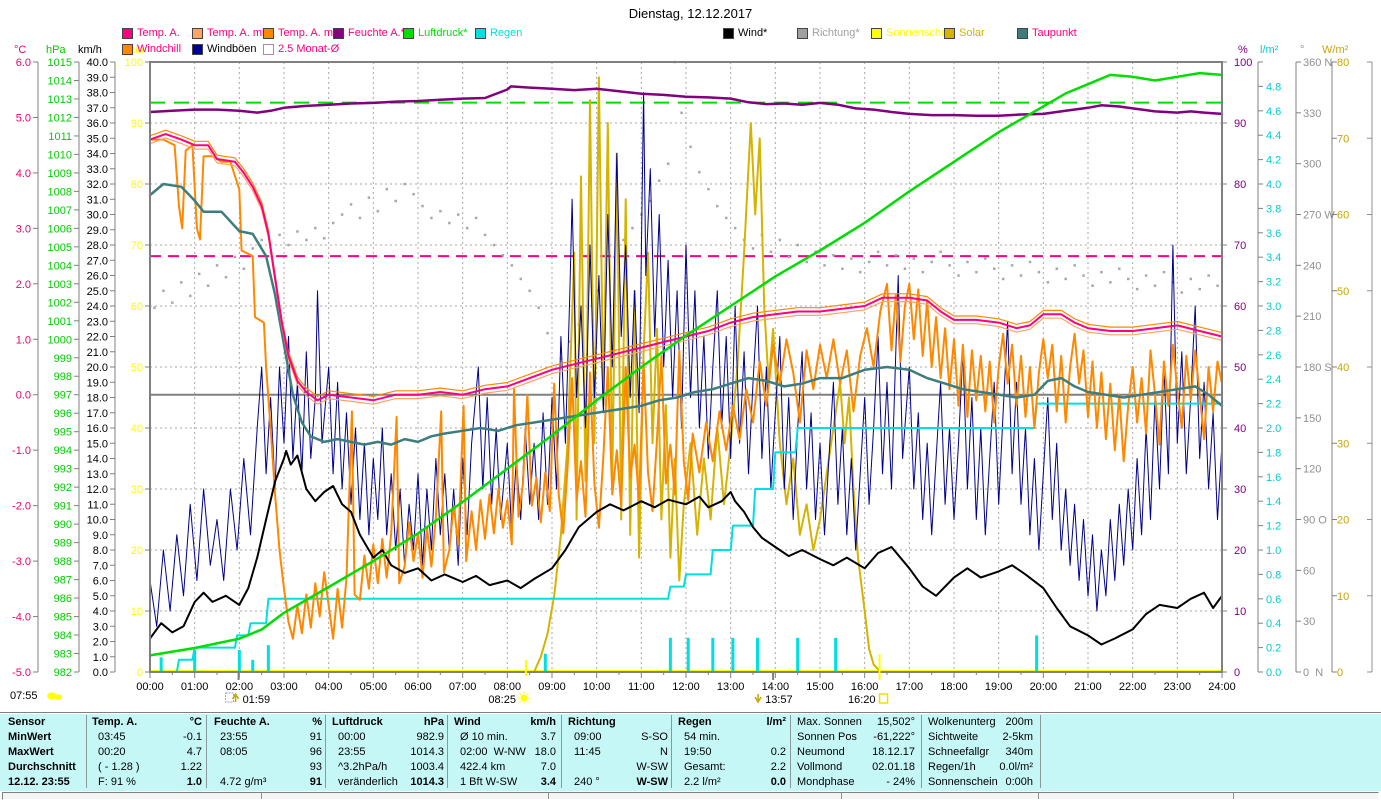 The height and width of the screenshot is (800, 1381). I want to click on svg-text: 38.0, so click(97, 94).